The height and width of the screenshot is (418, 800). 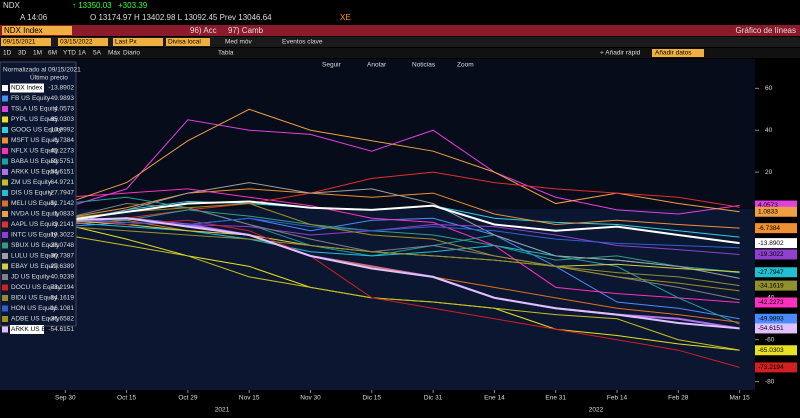 What do you see at coordinates (61, 130) in the screenshot?
I see `legend-value: -10.9992` at bounding box center [61, 130].